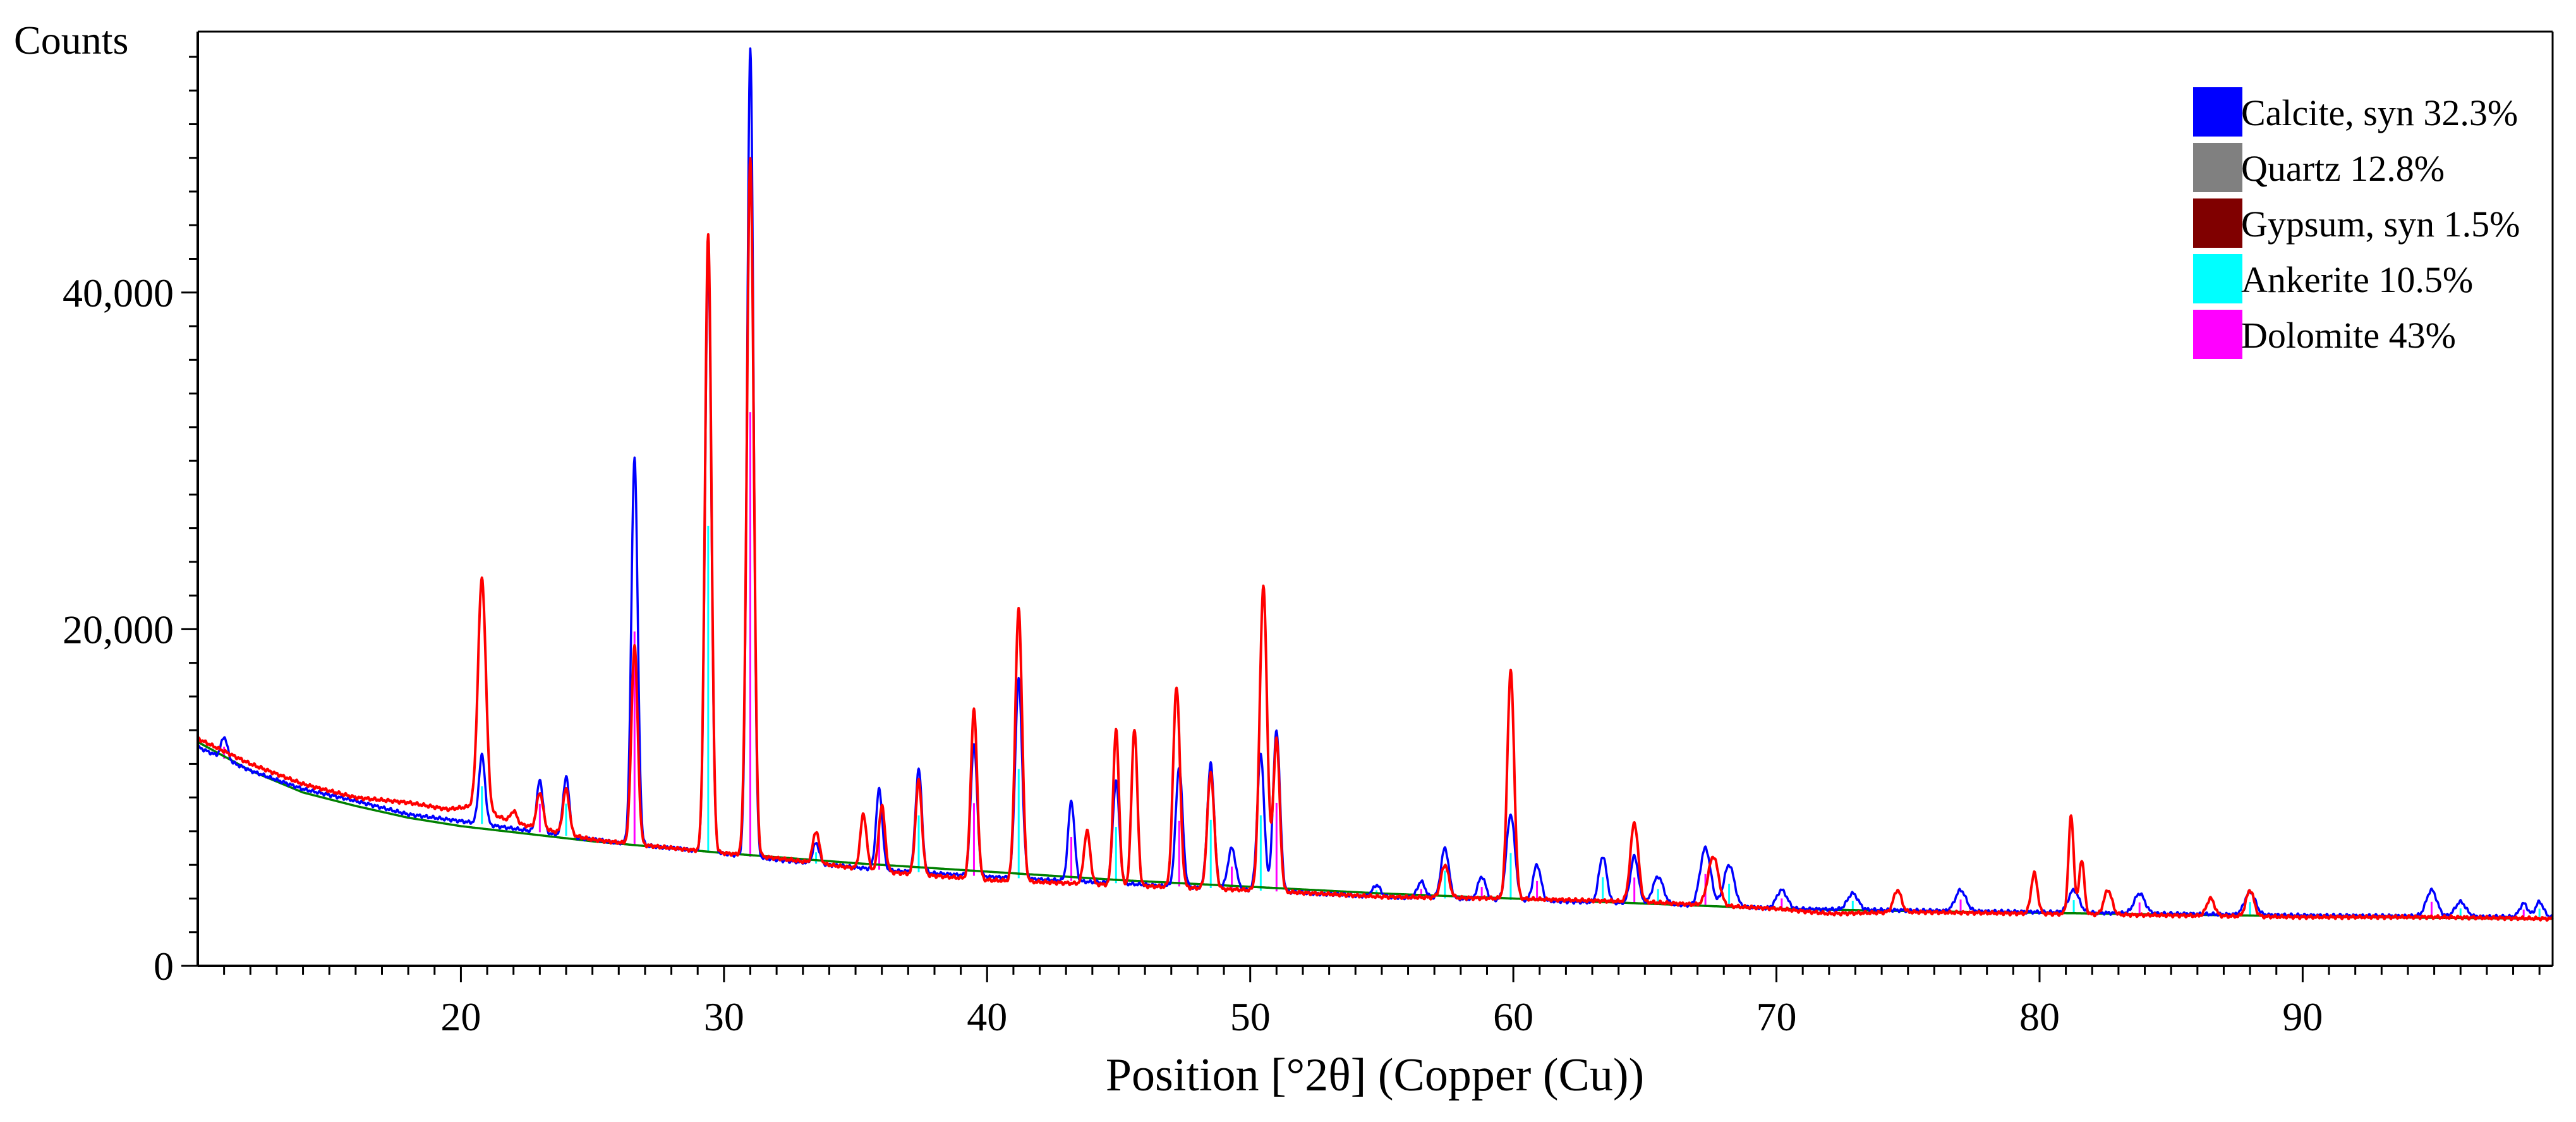  Describe the element at coordinates (1382, 1002) in the screenshot. I see `x-ticks: 20 30 40 50 60 70 80 90` at that location.